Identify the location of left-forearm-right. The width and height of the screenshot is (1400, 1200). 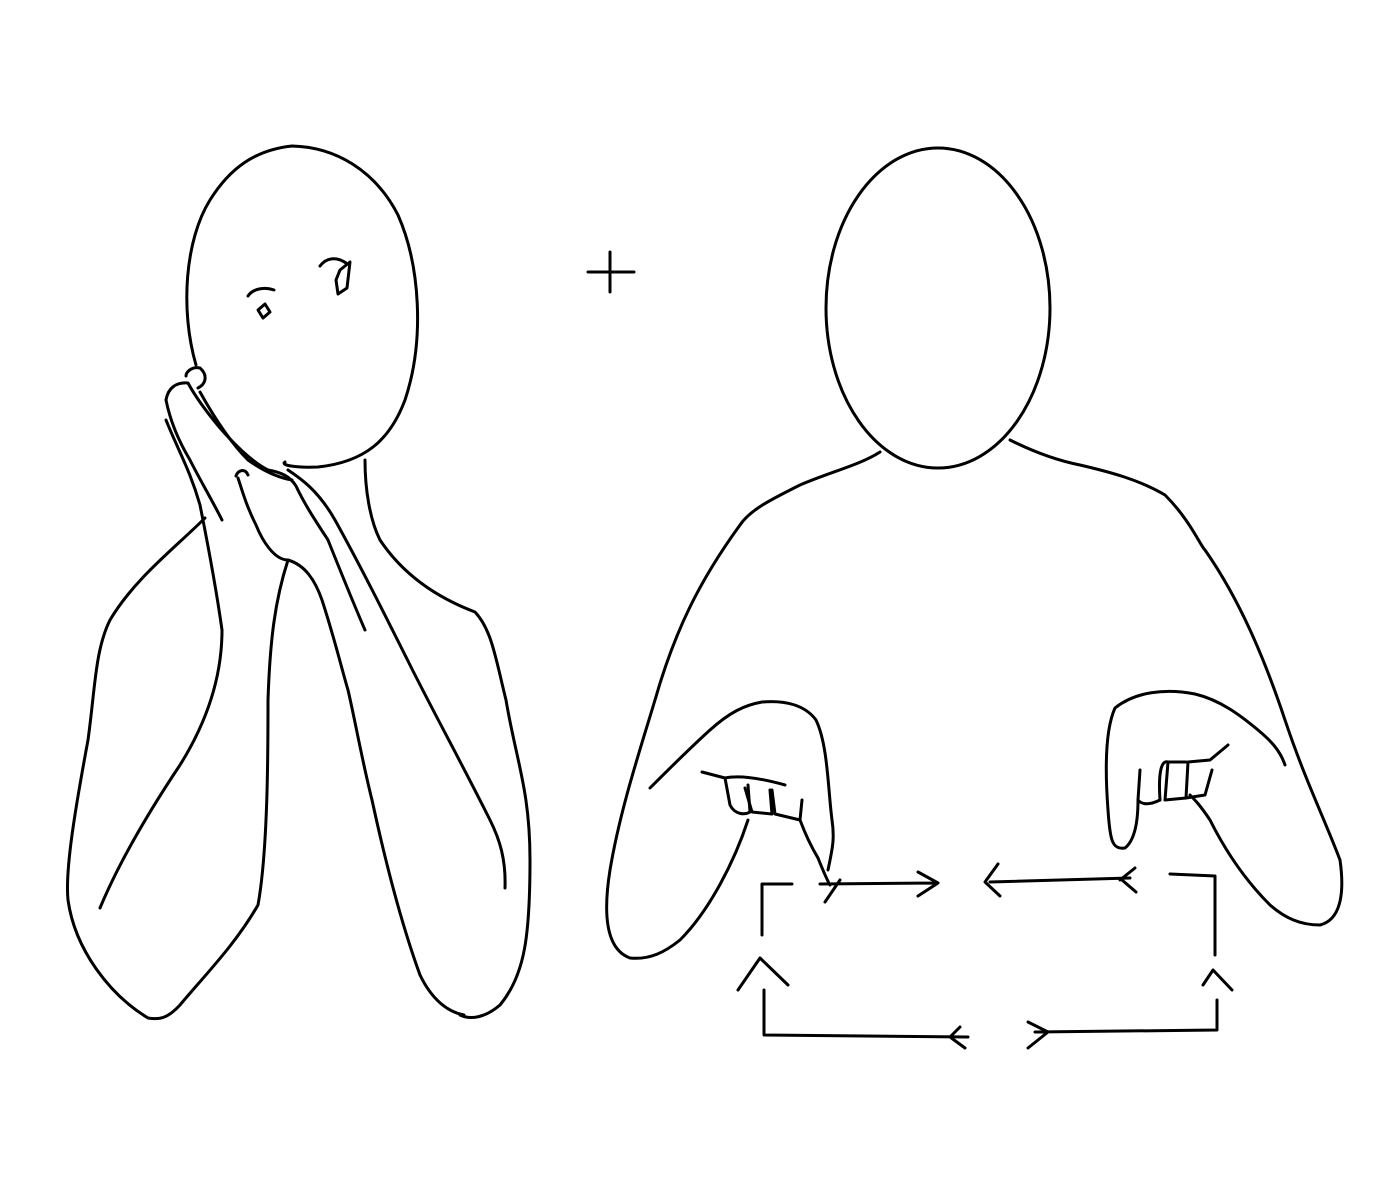
(396, 679).